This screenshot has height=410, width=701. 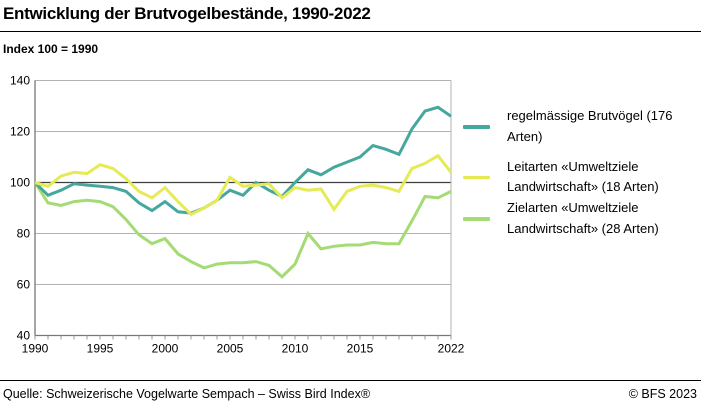 What do you see at coordinates (350, 31) in the screenshot?
I see `title-divider` at bounding box center [350, 31].